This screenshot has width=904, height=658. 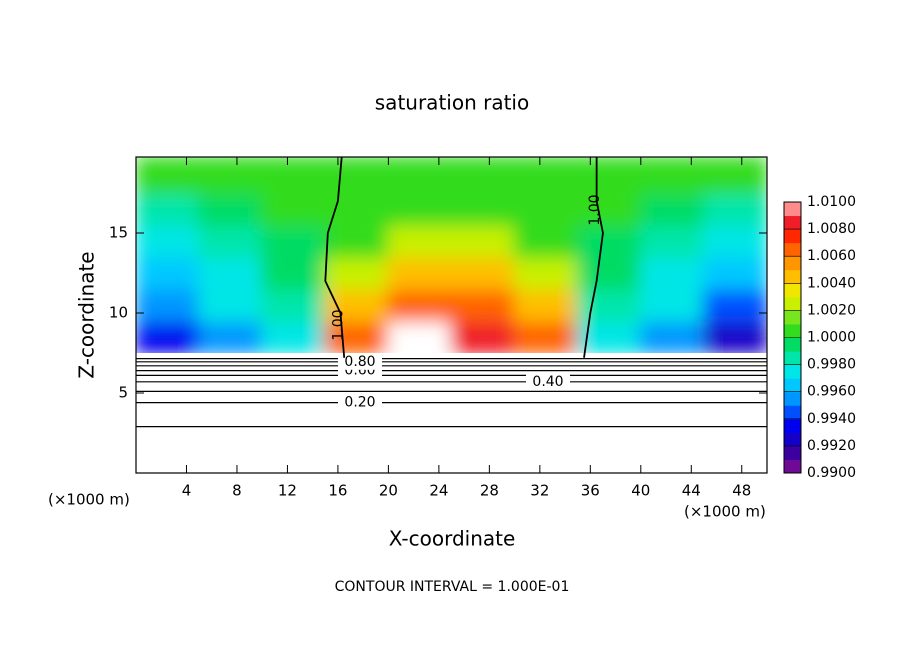 What do you see at coordinates (831, 229) in the screenshot?
I see `colorbar-label: 1.0080` at bounding box center [831, 229].